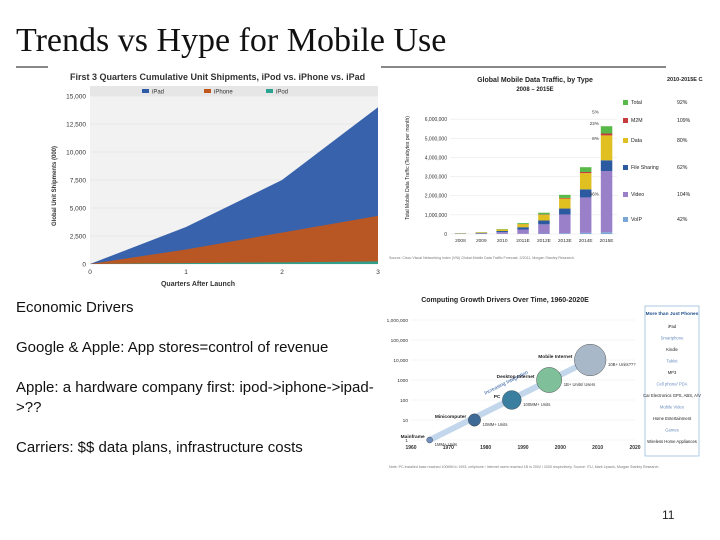  I want to click on side-list-item: iPad, so click(672, 326).